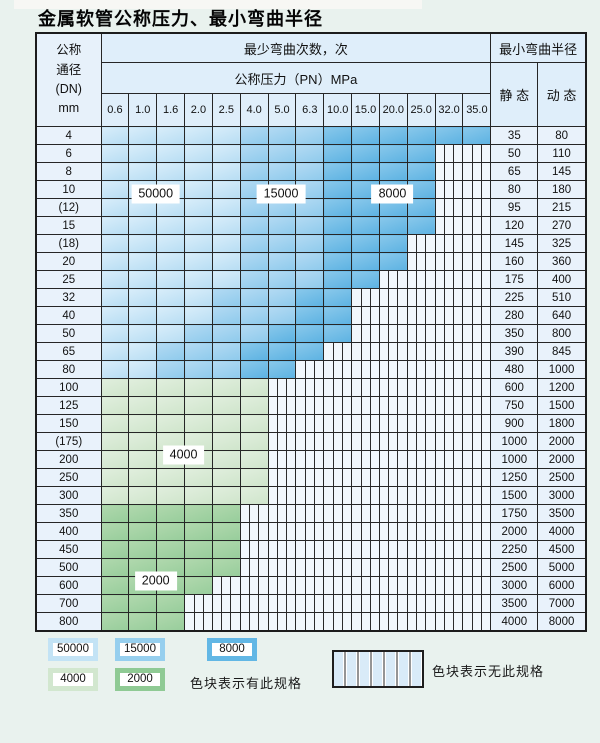 The image size is (600, 743). I want to click on dn-cell: 4, so click(68, 135).